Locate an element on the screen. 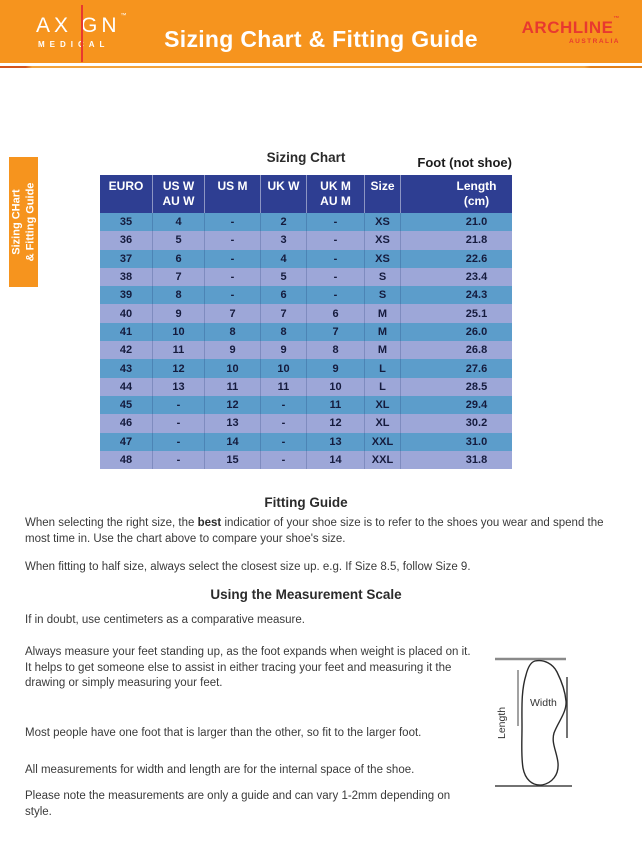 The width and height of the screenshot is (642, 848). archline-logo: ARCHLINE™ AUSTRALIA is located at coordinates (570, 30).